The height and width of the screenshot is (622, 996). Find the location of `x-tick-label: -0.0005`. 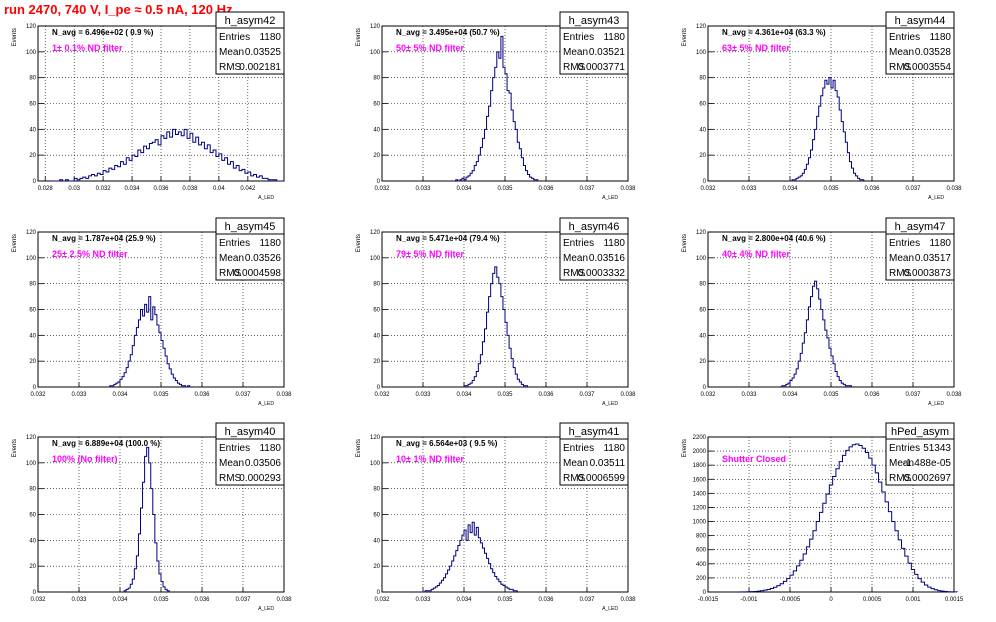

x-tick-label: -0.0005 is located at coordinates (790, 600).